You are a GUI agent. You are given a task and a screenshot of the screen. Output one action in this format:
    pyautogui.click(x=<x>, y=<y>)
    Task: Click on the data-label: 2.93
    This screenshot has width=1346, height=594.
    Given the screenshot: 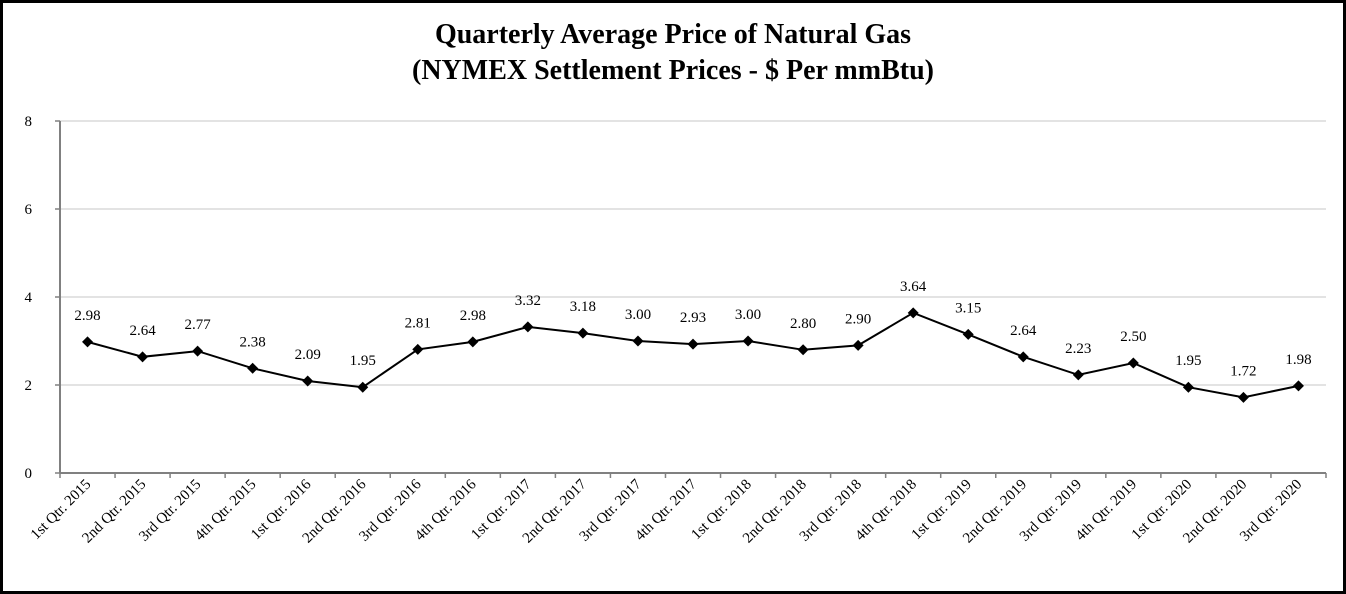 What is the action you would take?
    pyautogui.click(x=693, y=318)
    